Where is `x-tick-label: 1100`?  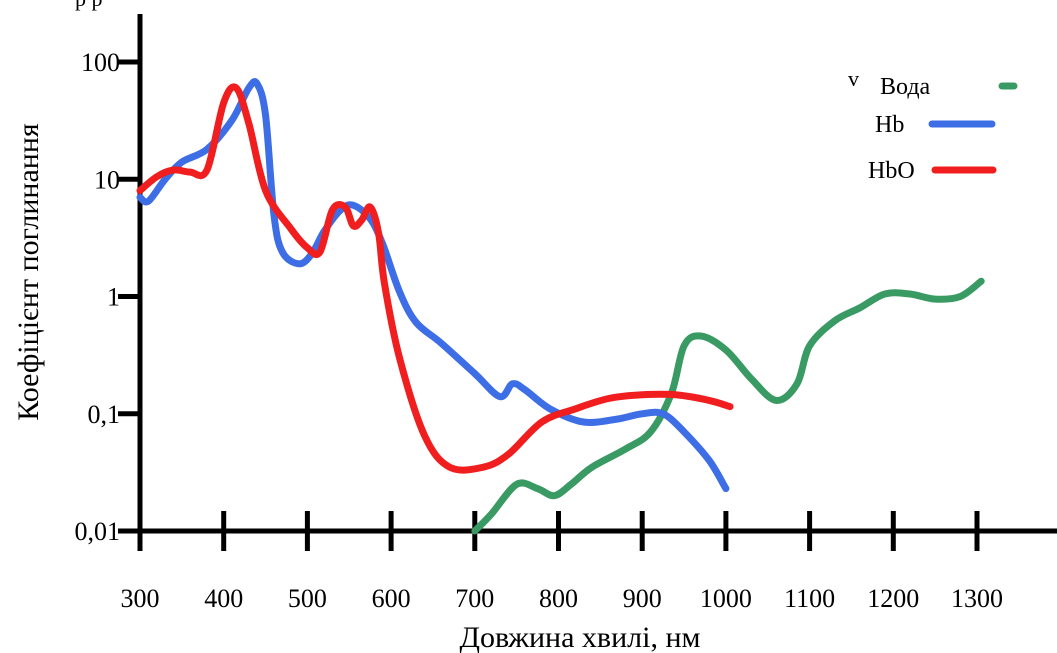 x-tick-label: 1100 is located at coordinates (809, 598).